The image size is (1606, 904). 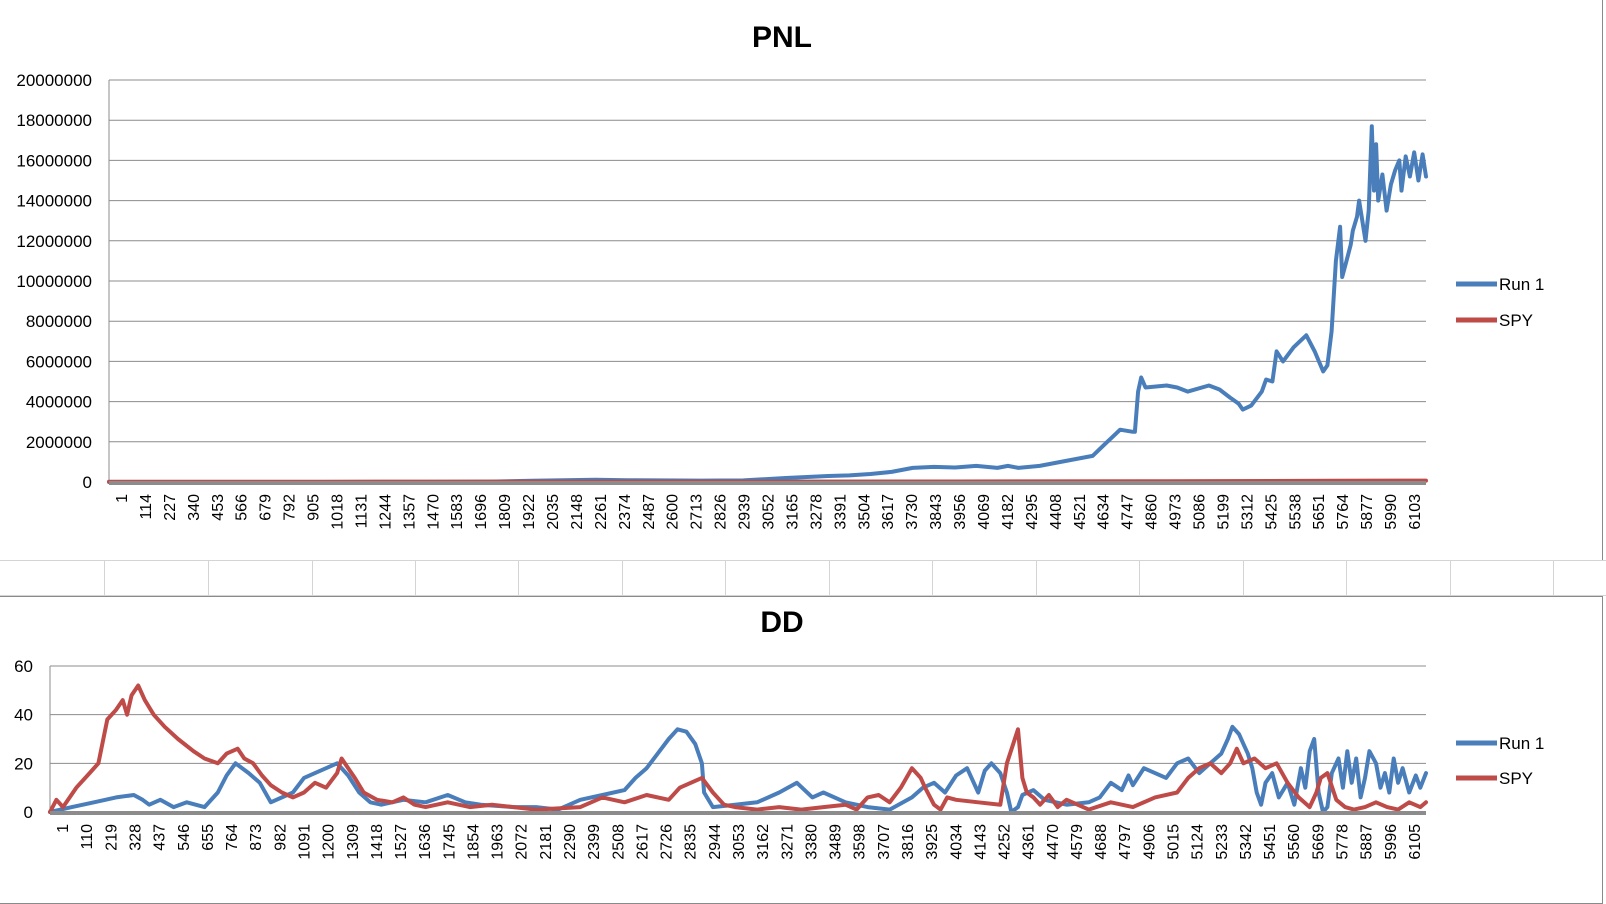 I want to click on dd-x-tick-label: 5342, so click(x=1246, y=842).